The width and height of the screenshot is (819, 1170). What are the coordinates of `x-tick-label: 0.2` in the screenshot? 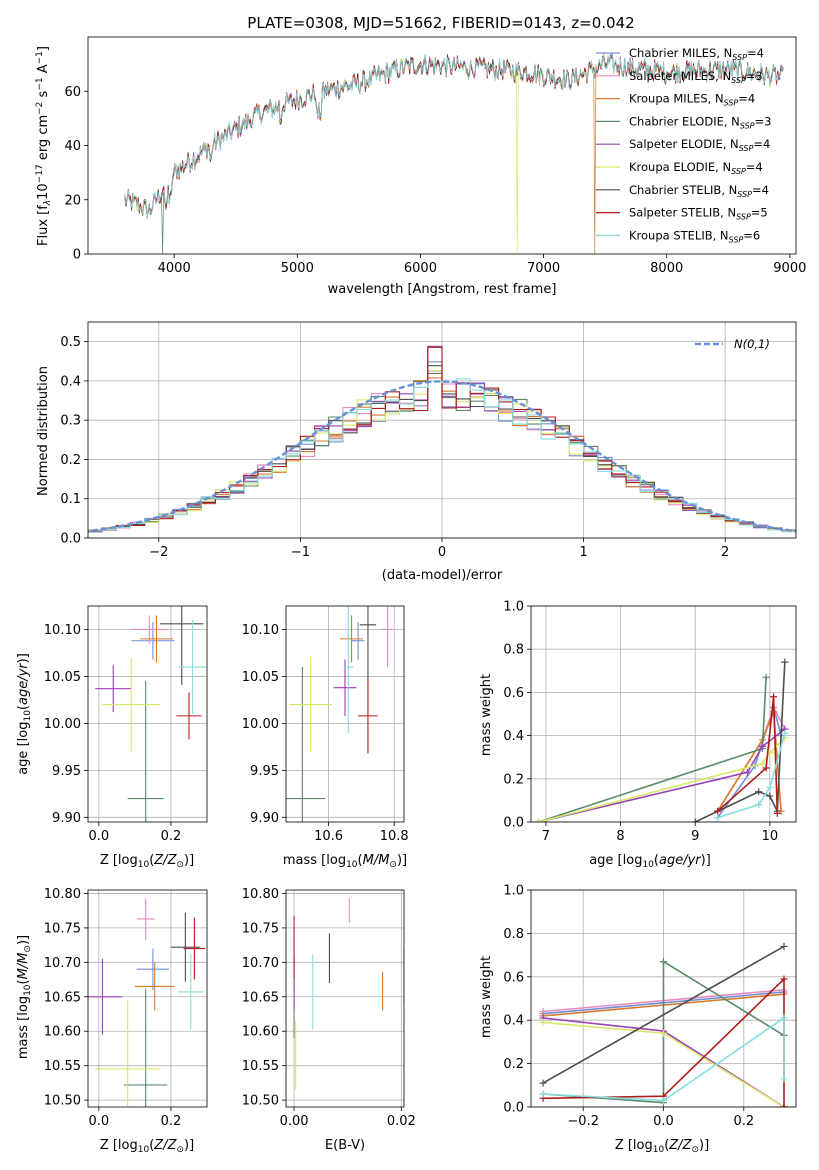 It's located at (743, 1121).